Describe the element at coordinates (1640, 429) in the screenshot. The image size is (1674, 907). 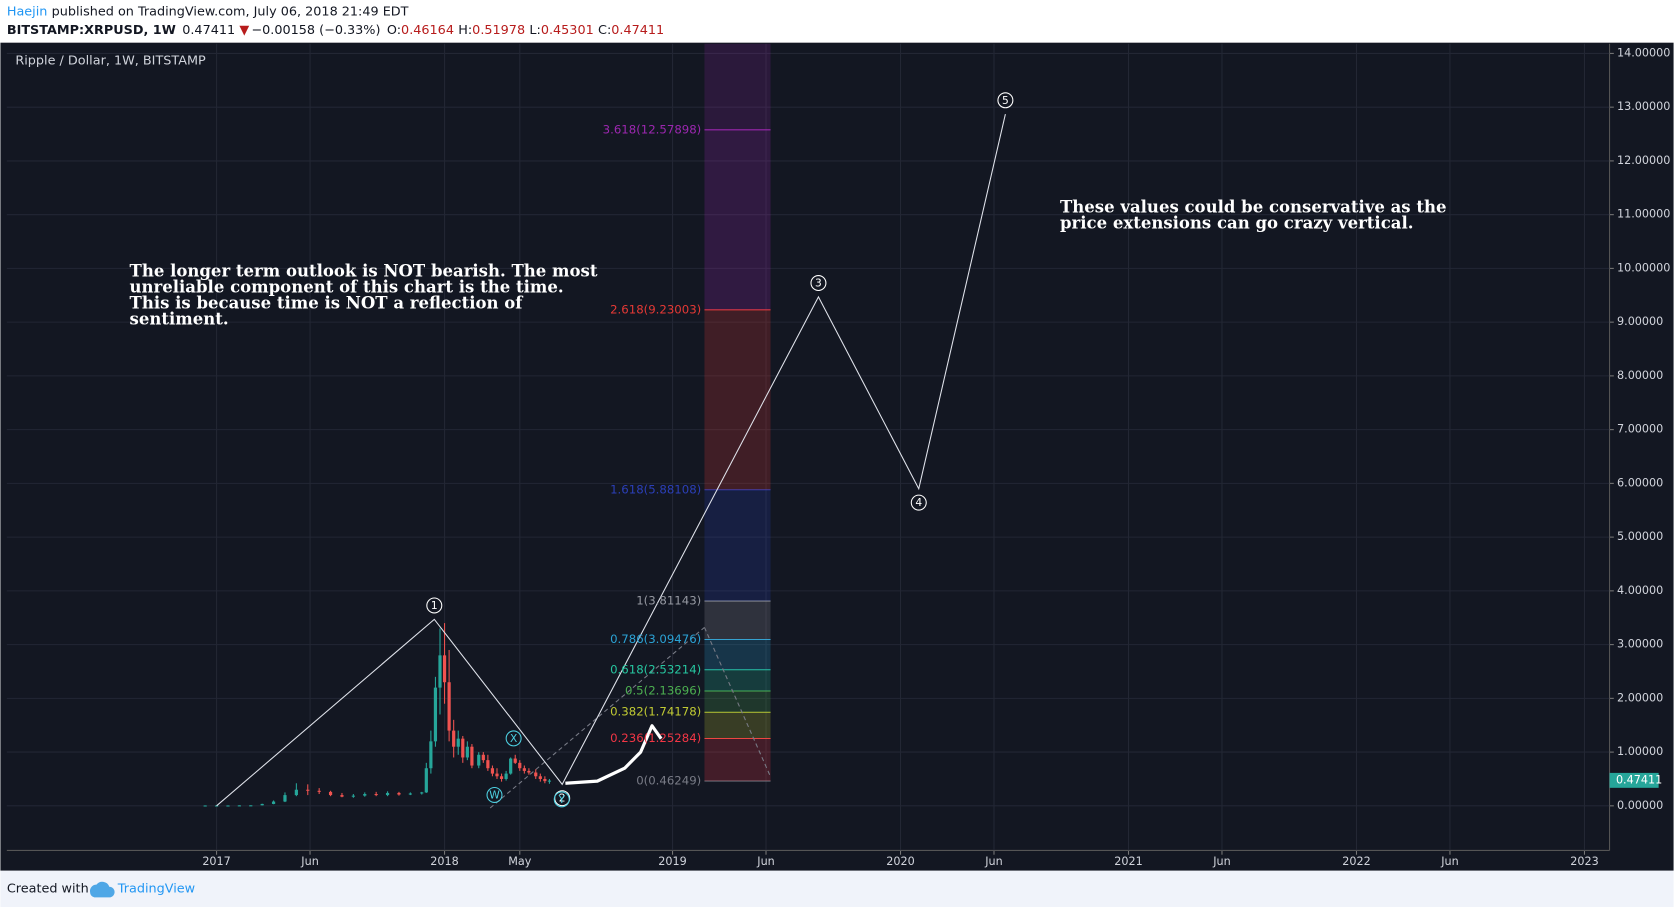
I see `y-tick-label: 7.00000` at that location.